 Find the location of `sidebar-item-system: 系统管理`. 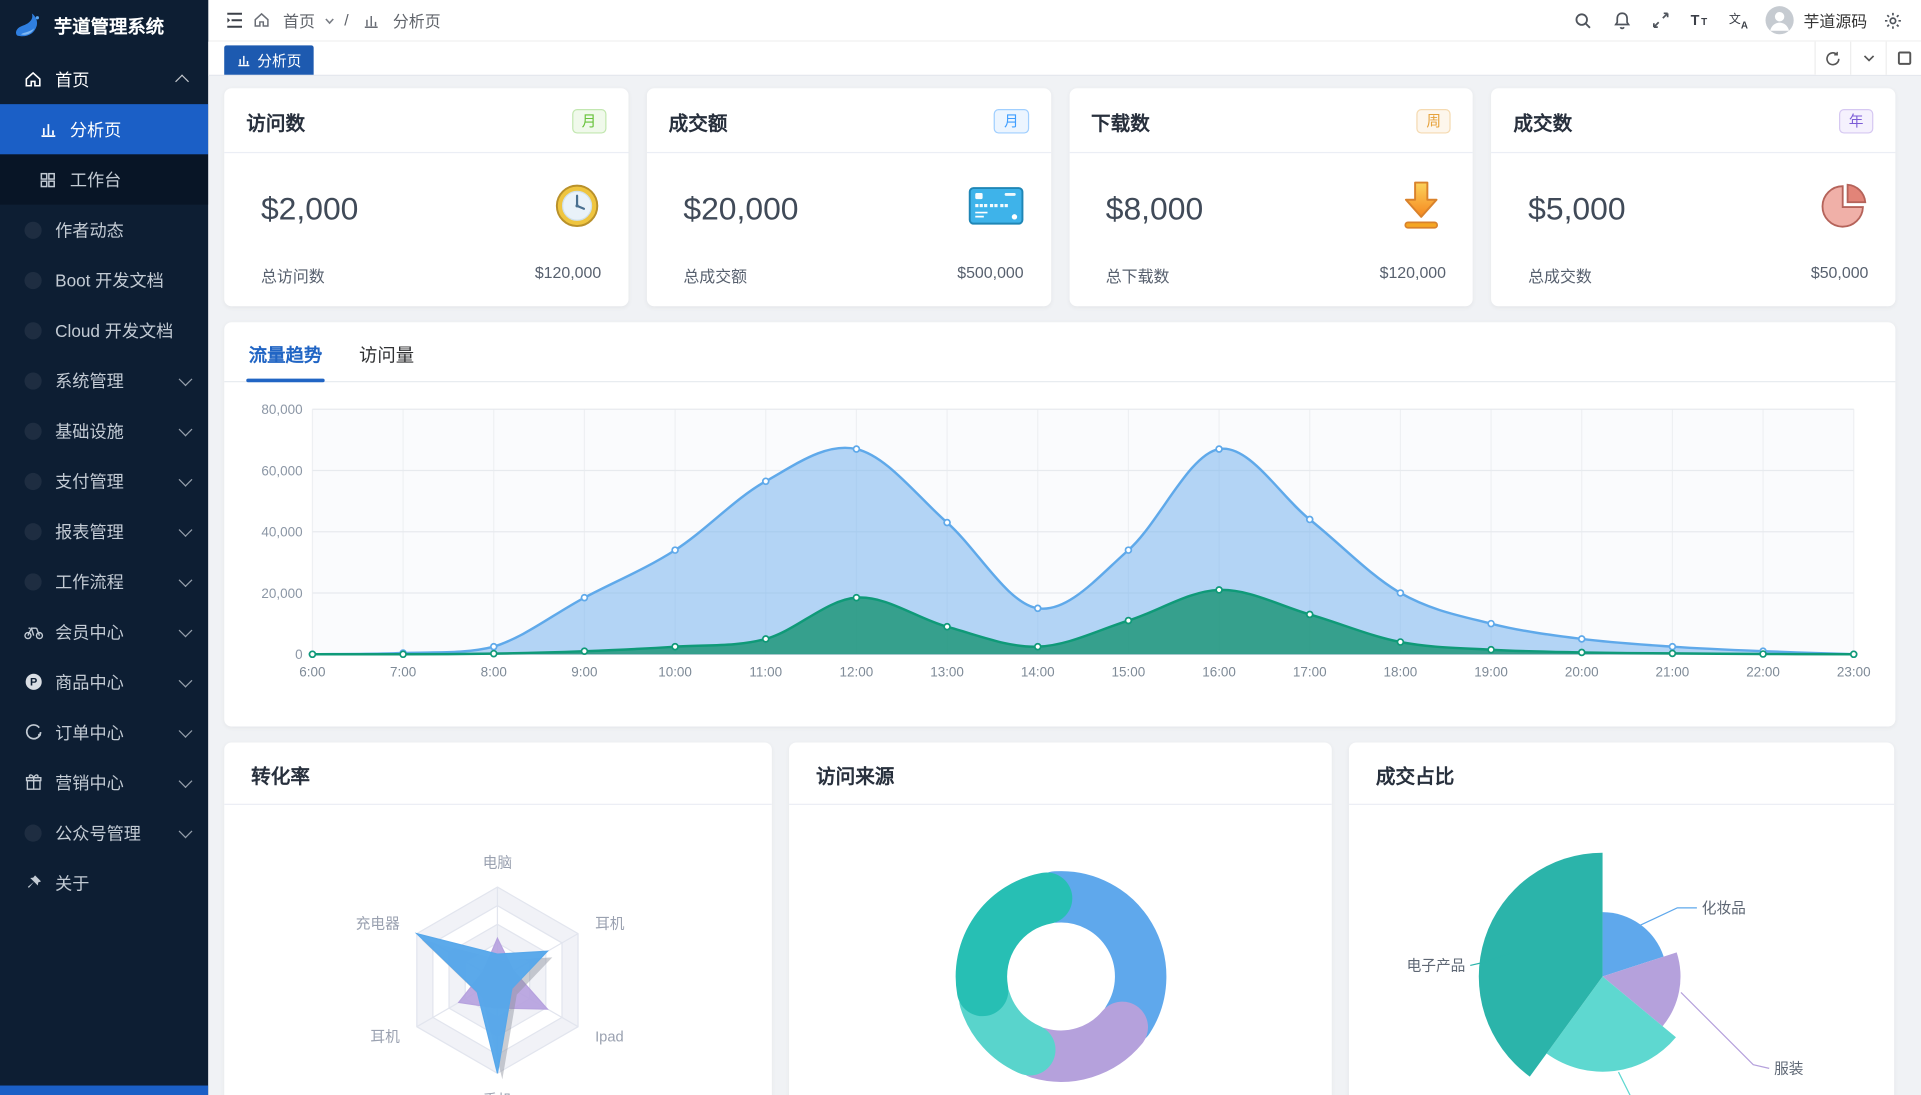

sidebar-item-system: 系统管理 is located at coordinates (104, 380).